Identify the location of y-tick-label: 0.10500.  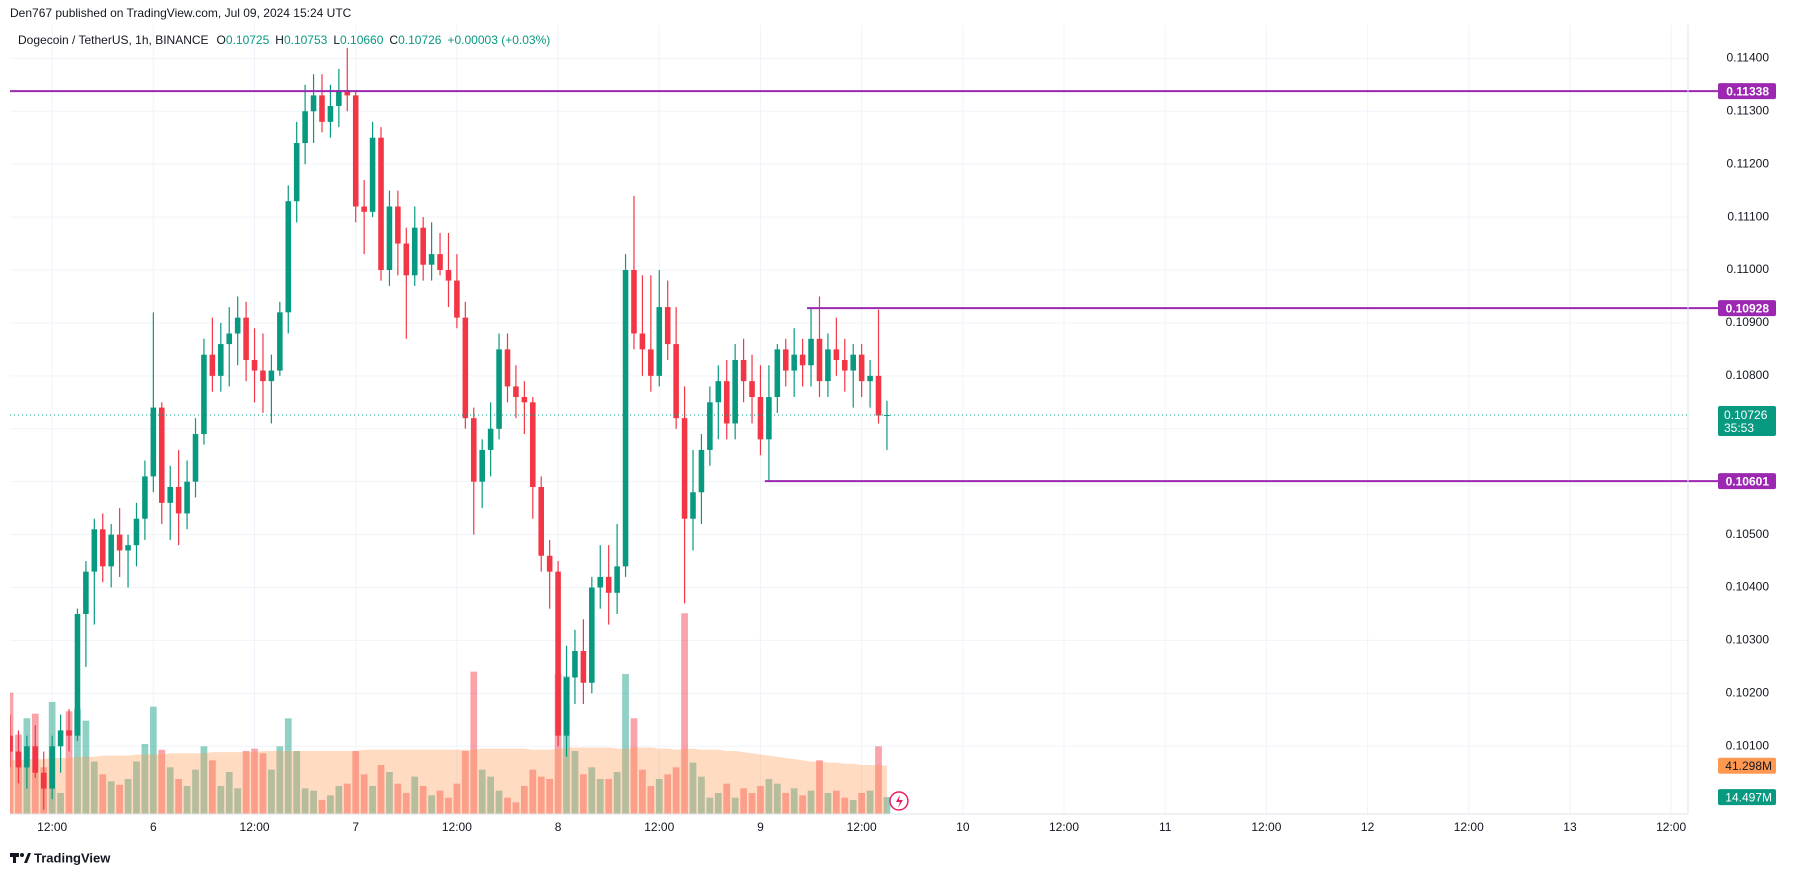
(1748, 534).